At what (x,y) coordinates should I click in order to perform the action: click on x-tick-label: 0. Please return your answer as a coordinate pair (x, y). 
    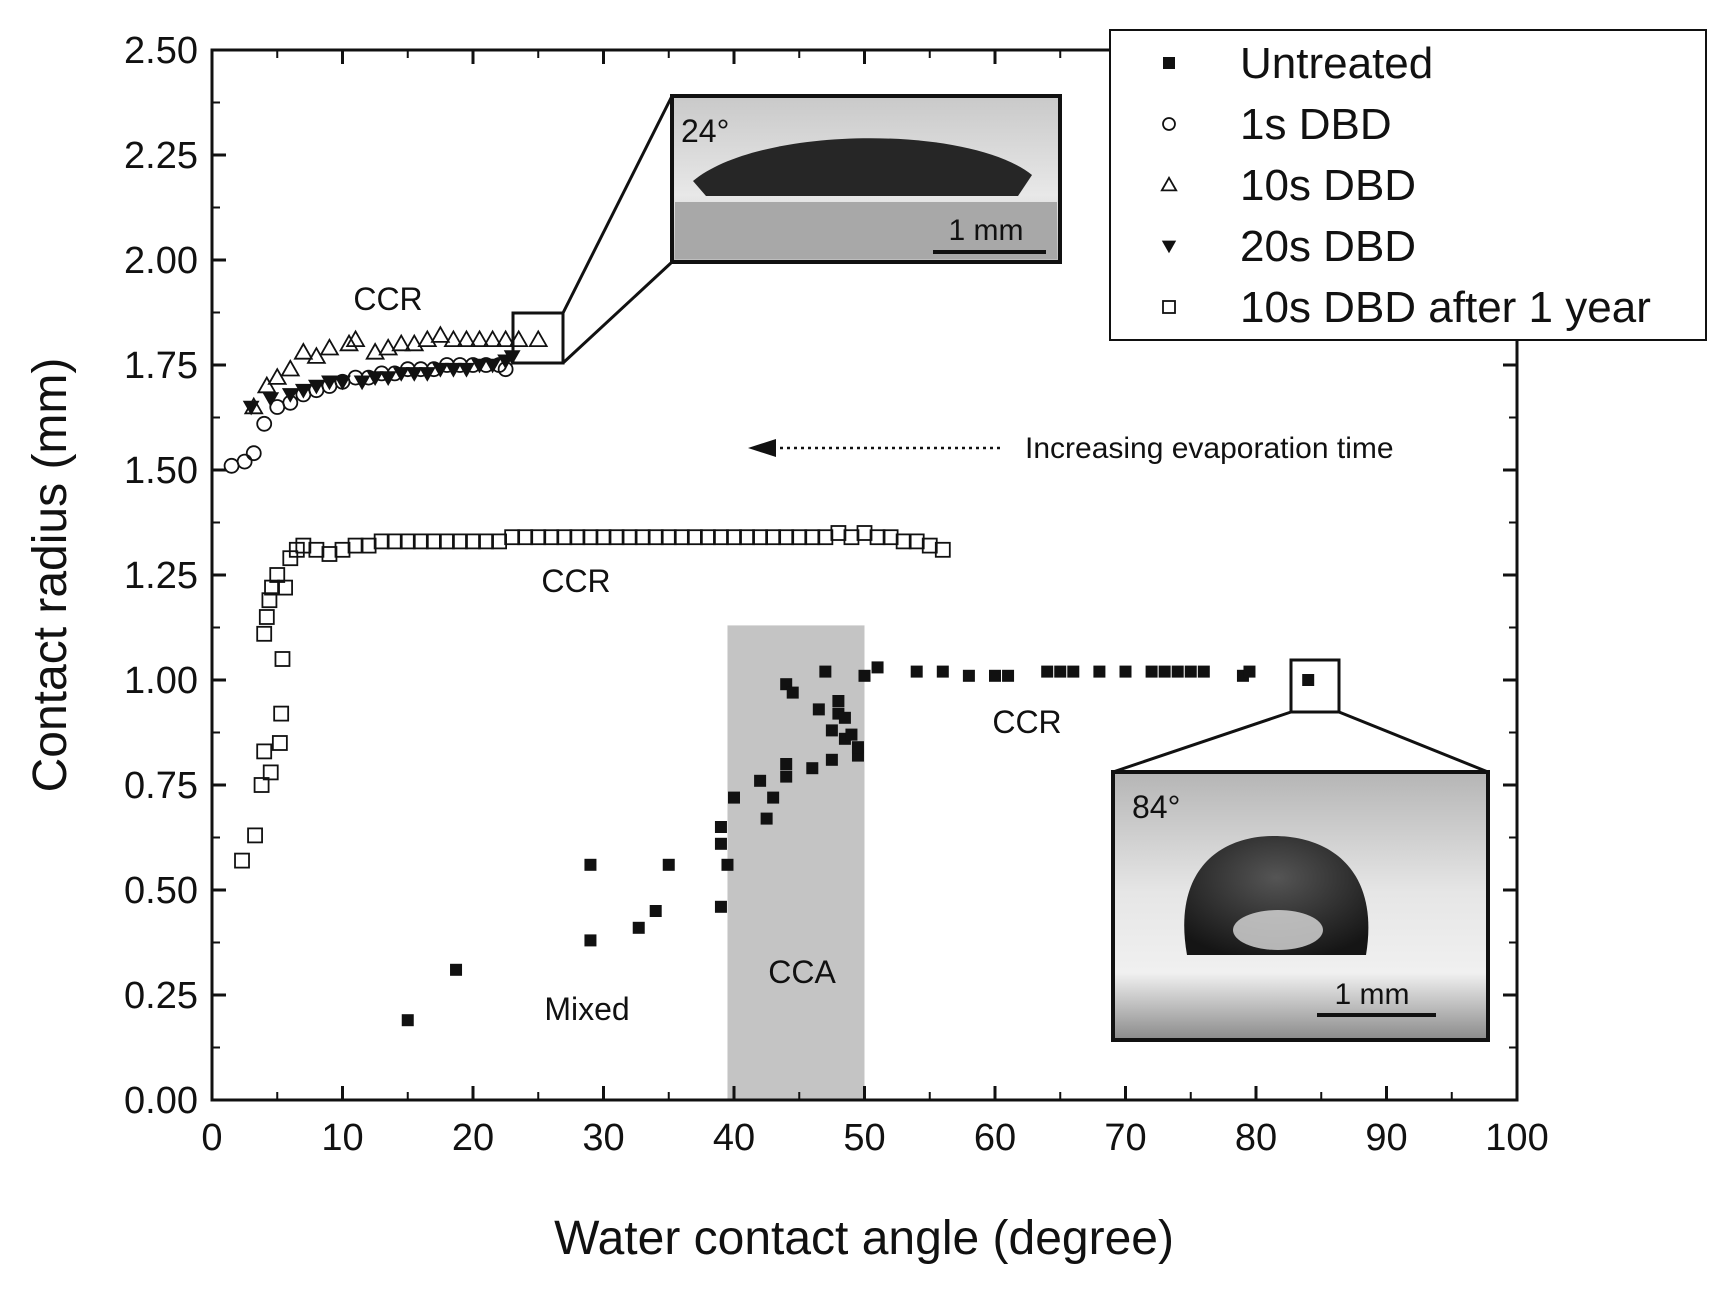
    Looking at the image, I should click on (211, 1138).